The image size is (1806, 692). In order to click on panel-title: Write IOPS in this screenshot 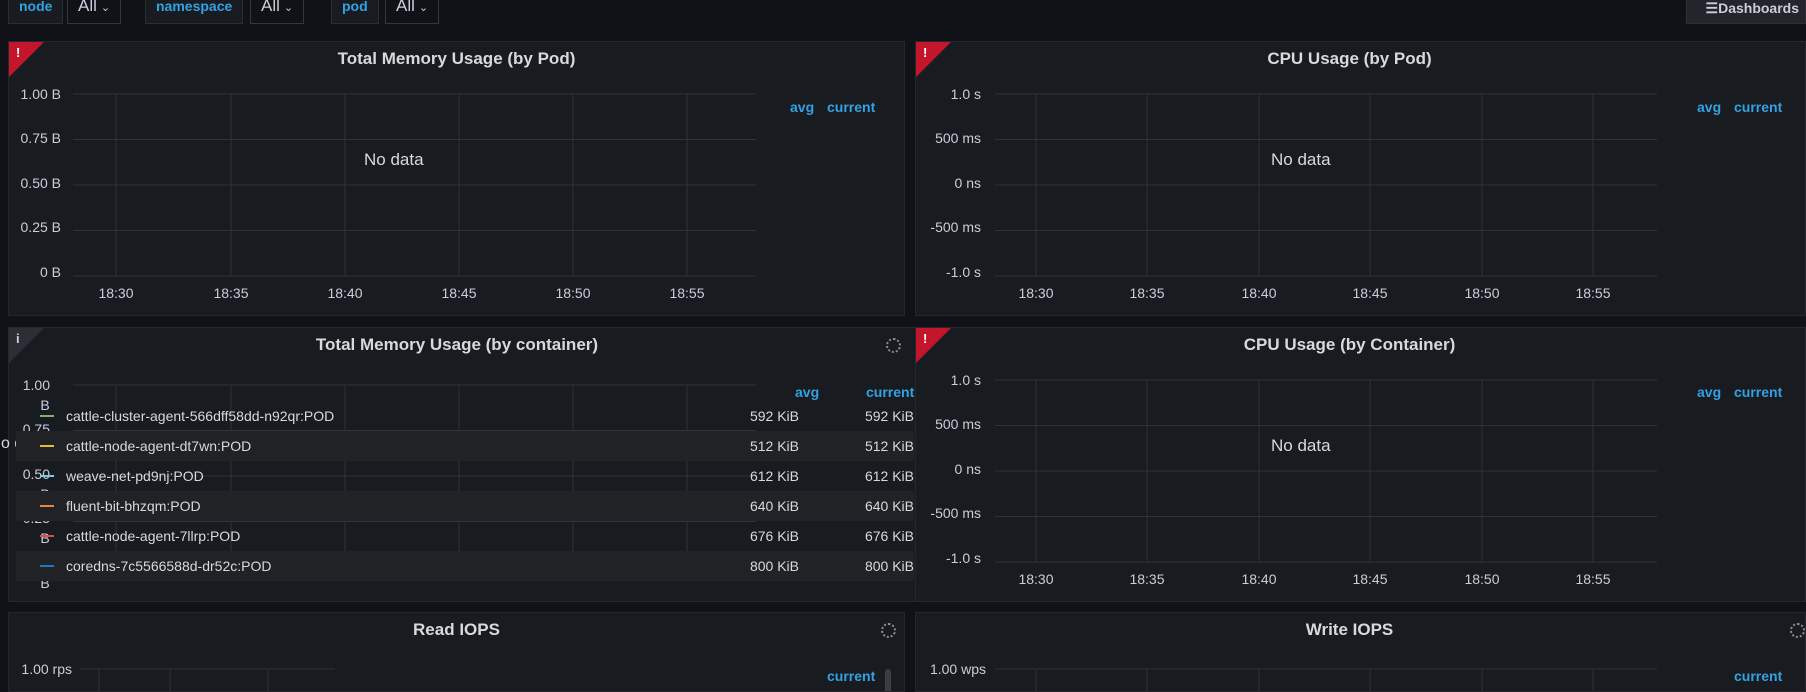, I will do `click(1349, 629)`.